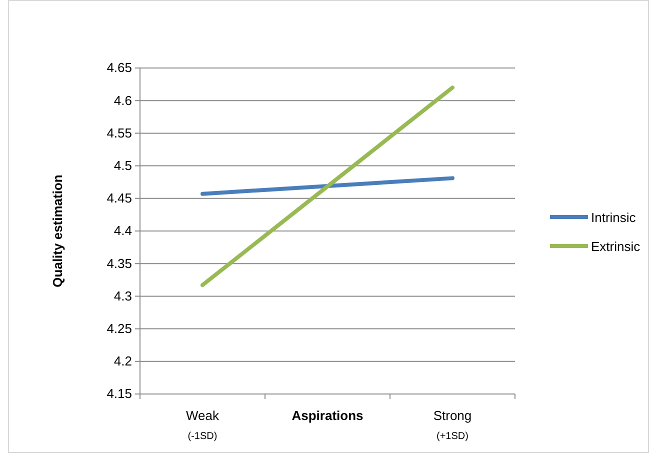  I want to click on x-tick-label: Weak (-1SD), so click(203, 425).